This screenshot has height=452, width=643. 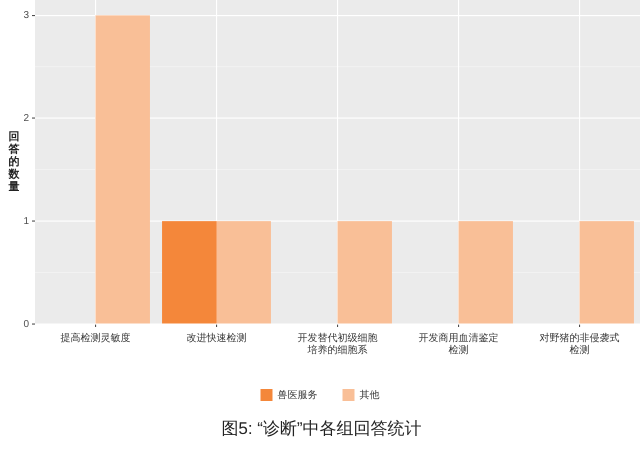 I want to click on y-tick-label: 2, so click(x=26, y=118).